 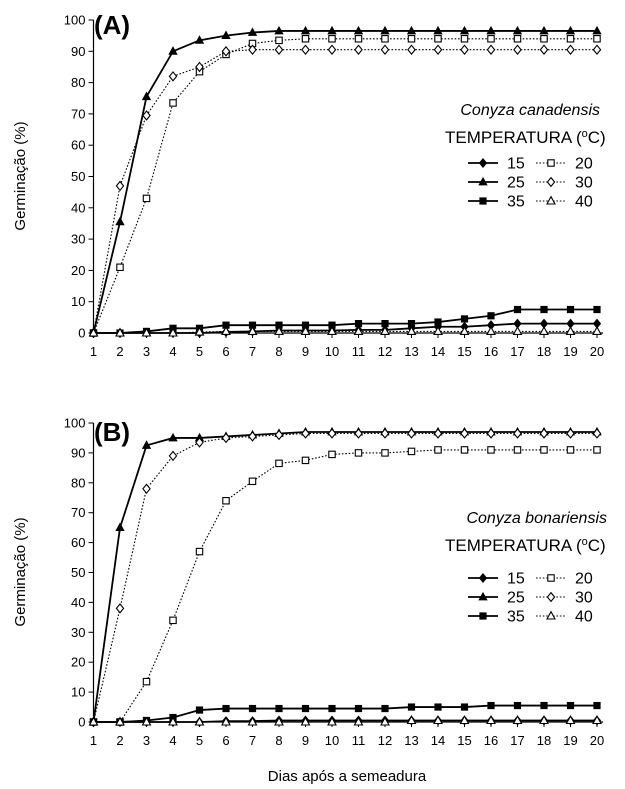 What do you see at coordinates (584, 202) in the screenshot?
I see `legend-label-40: 40` at bounding box center [584, 202].